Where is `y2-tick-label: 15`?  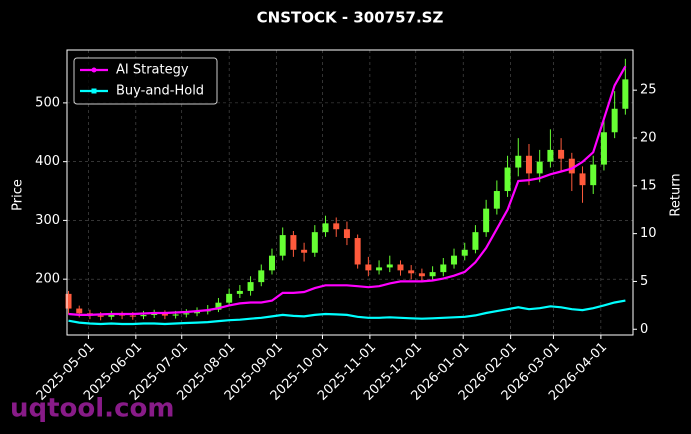 y2-tick-label: 15 is located at coordinates (648, 185).